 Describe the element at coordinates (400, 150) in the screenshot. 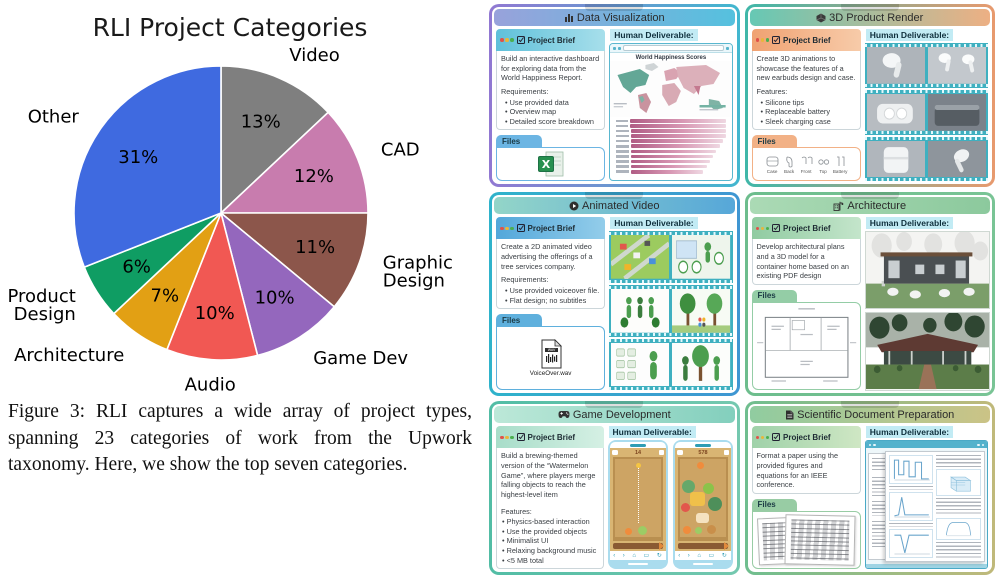

I see `pie-category-label: CAD` at that location.